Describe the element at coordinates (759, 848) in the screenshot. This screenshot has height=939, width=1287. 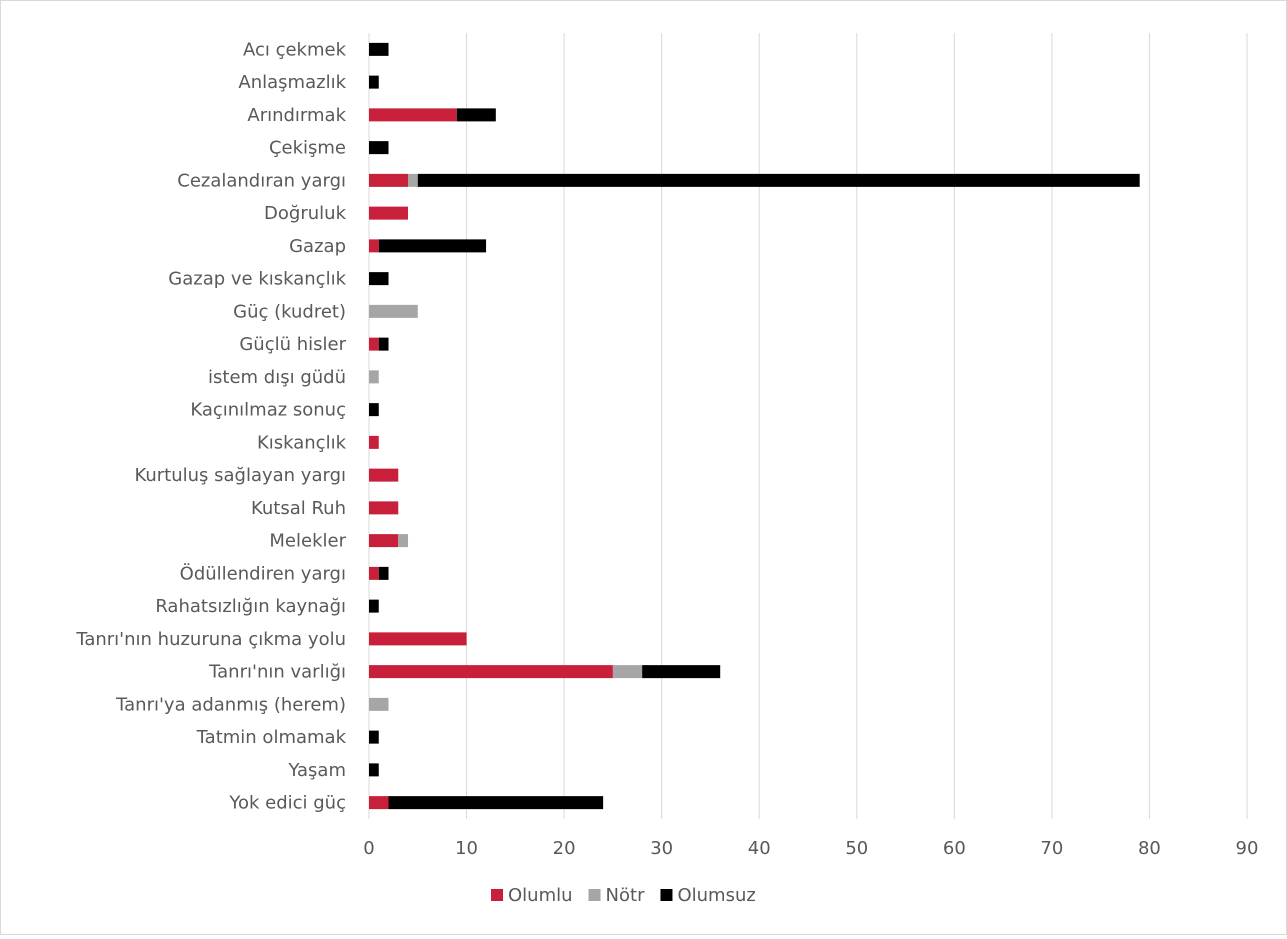
I see `x-tick-label: 40` at that location.